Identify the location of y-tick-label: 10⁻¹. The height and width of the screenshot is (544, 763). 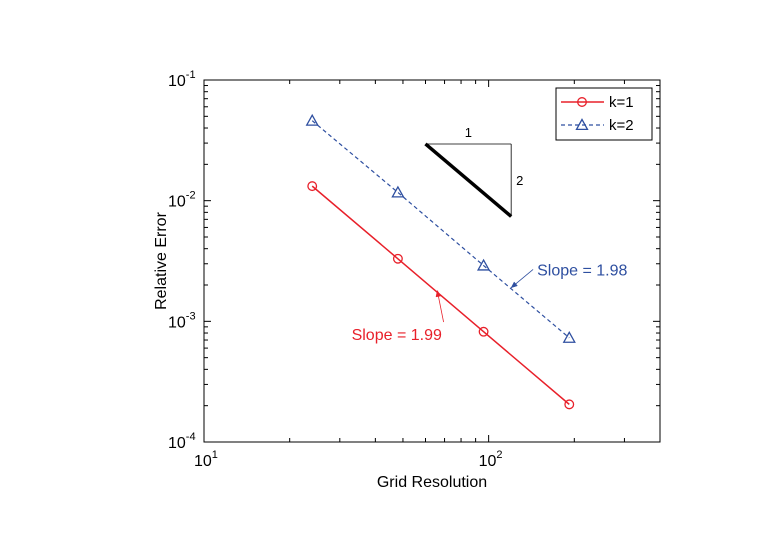
(182, 79).